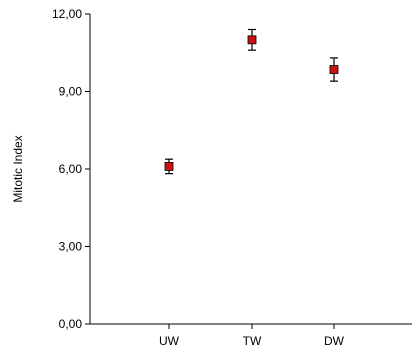 The width and height of the screenshot is (417, 348). Describe the element at coordinates (252, 341) in the screenshot. I see `x-tick-label: TW` at that location.